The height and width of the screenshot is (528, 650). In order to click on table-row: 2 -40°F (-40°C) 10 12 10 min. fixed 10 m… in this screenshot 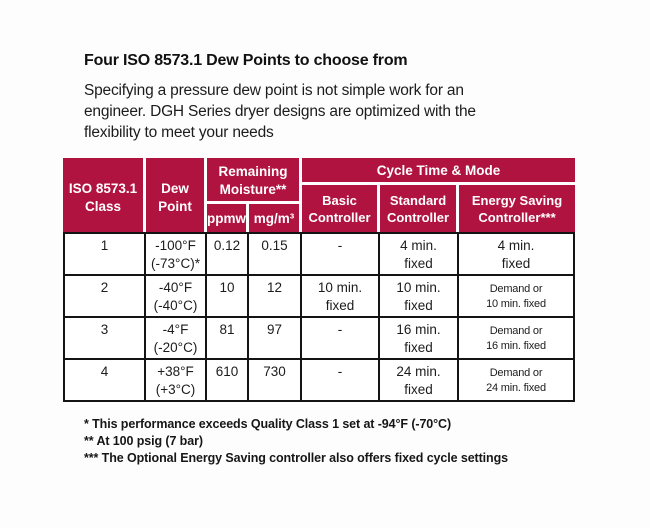, I will do `click(319, 297)`.